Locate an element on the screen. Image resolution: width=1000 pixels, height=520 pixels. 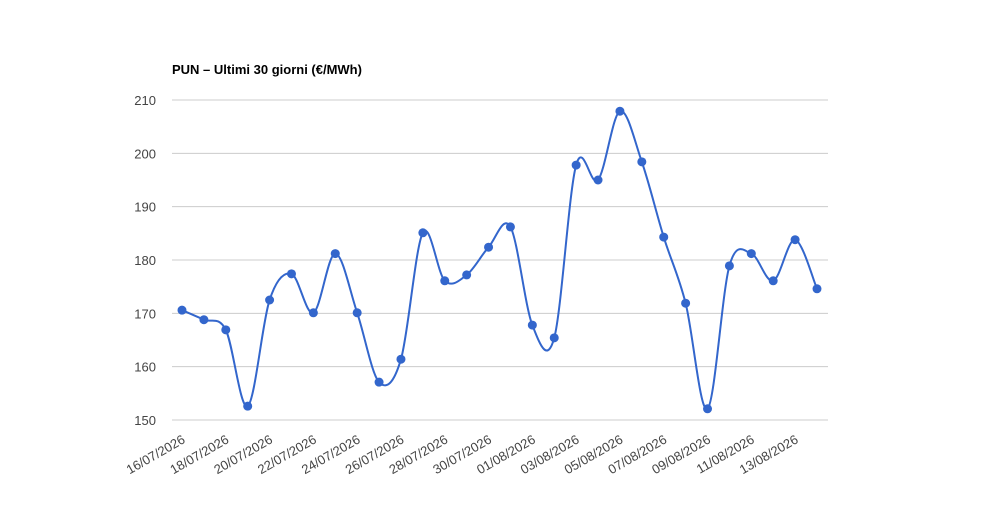
y-tick-label: 150 is located at coordinates (145, 420).